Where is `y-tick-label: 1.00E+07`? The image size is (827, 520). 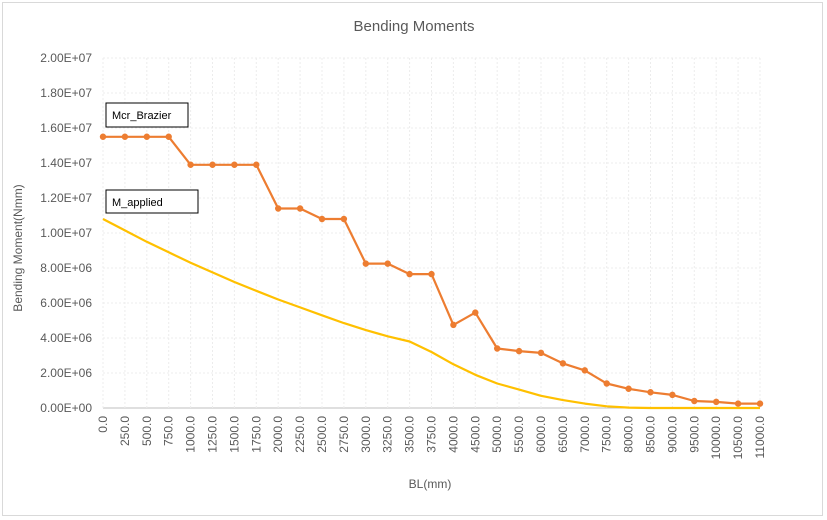 y-tick-label: 1.00E+07 is located at coordinates (66, 233).